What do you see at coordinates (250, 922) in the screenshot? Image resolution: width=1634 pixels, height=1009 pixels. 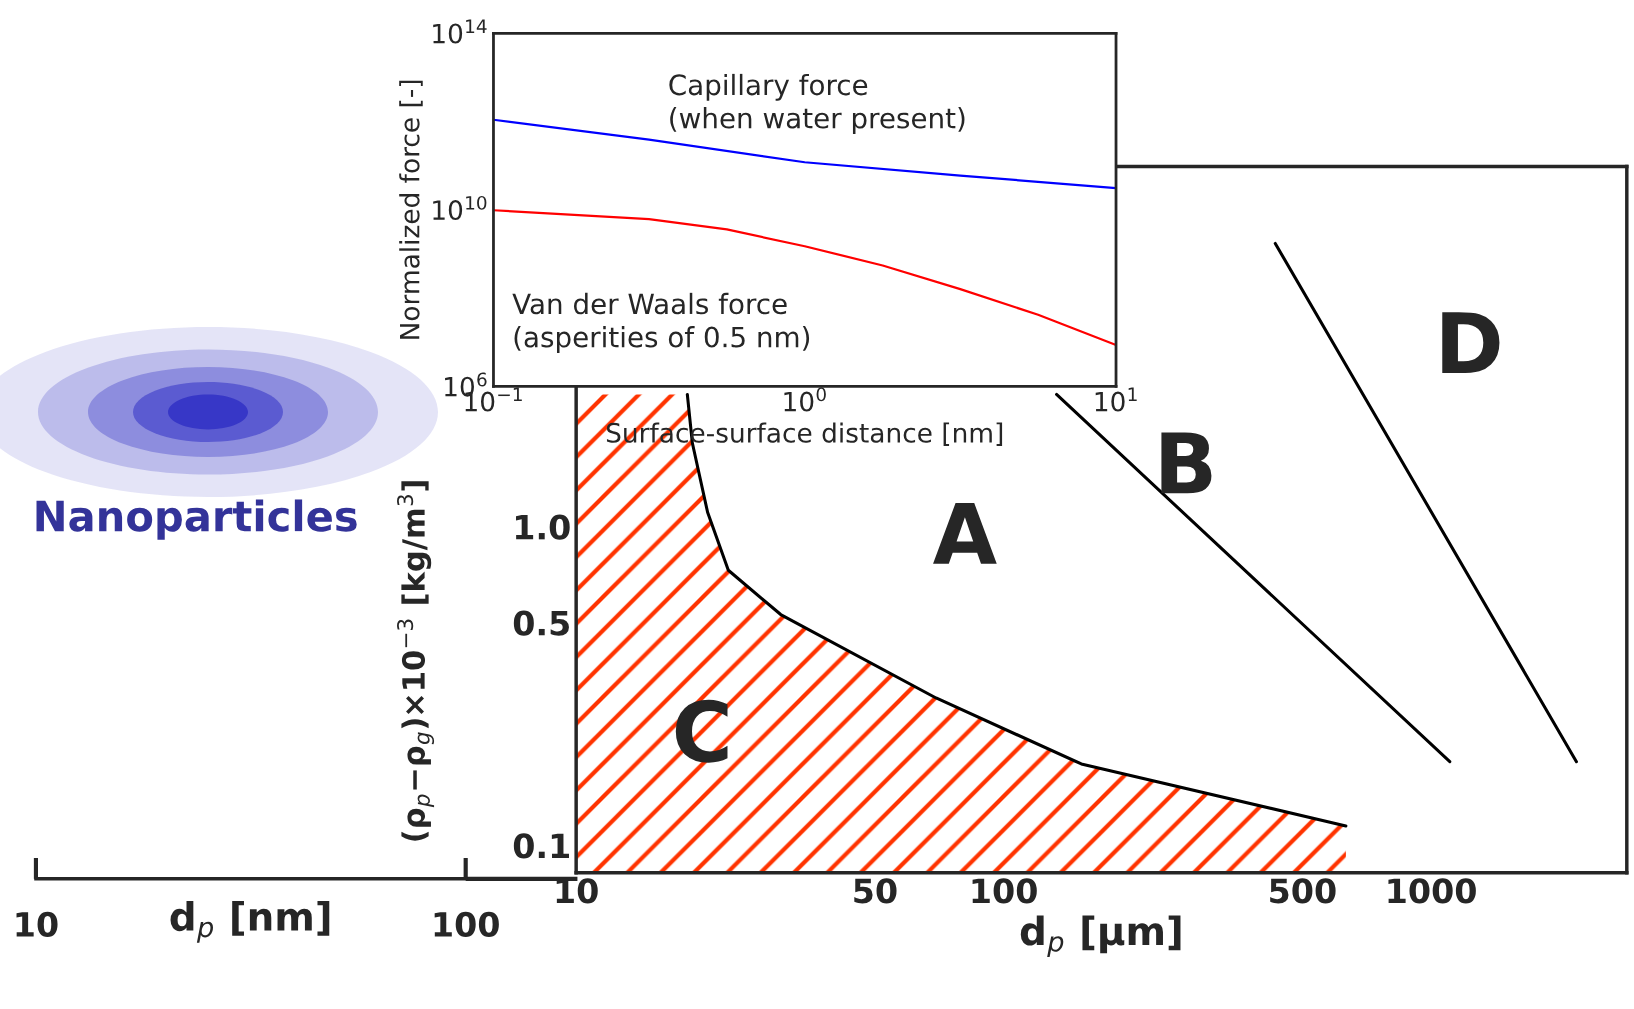 I see `text: d$_{p}$ [nm]` at bounding box center [250, 922].